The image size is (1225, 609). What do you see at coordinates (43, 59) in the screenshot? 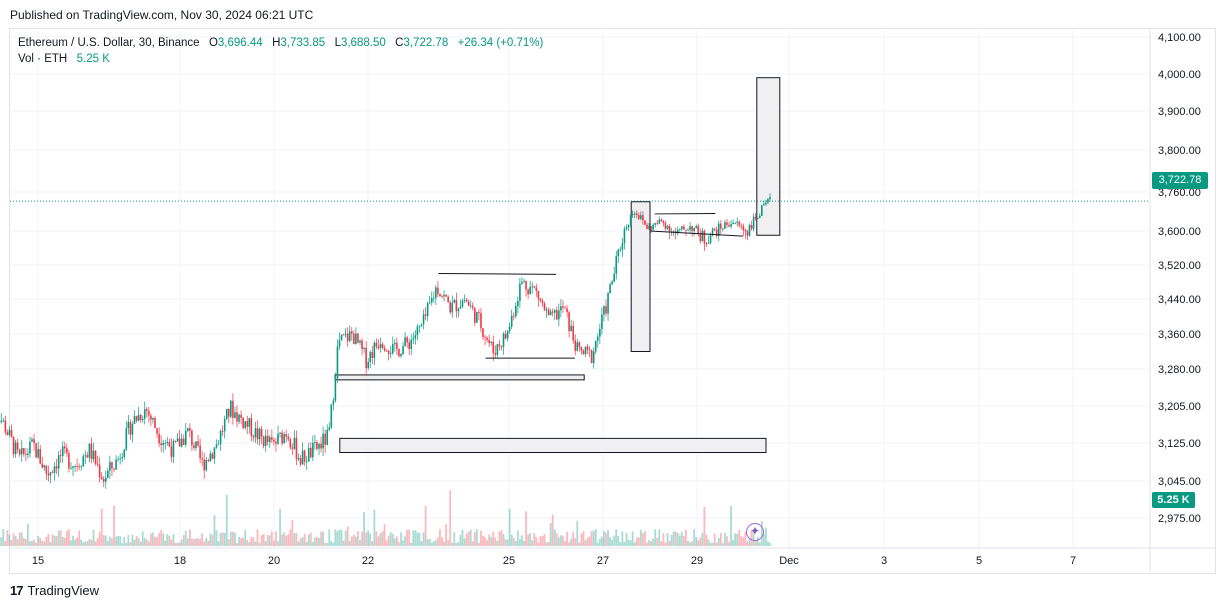
I see `volume-label: Vol · ETH` at bounding box center [43, 59].